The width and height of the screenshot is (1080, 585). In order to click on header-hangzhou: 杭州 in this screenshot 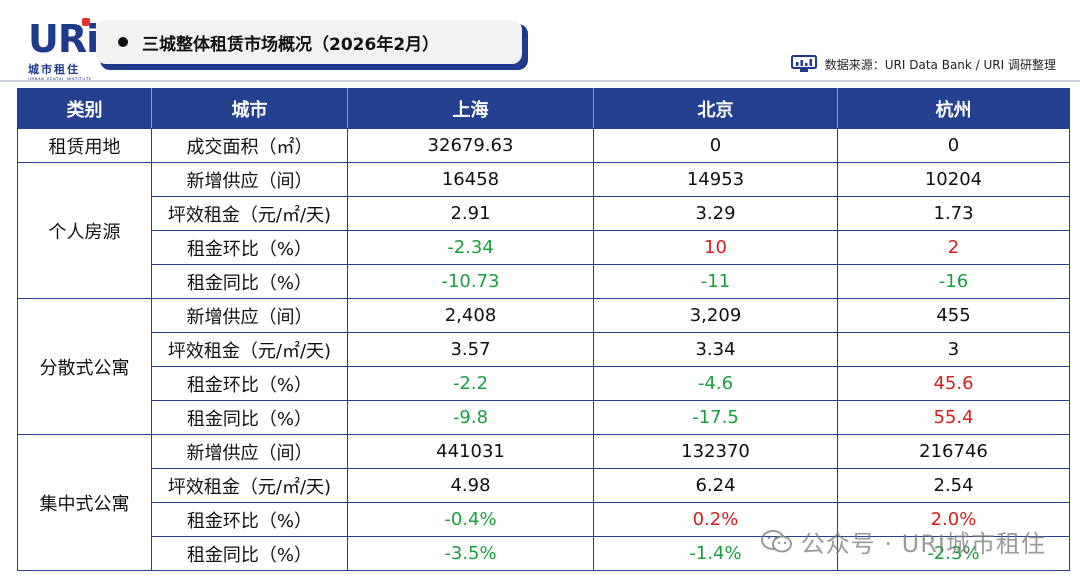, I will do `click(953, 108)`.